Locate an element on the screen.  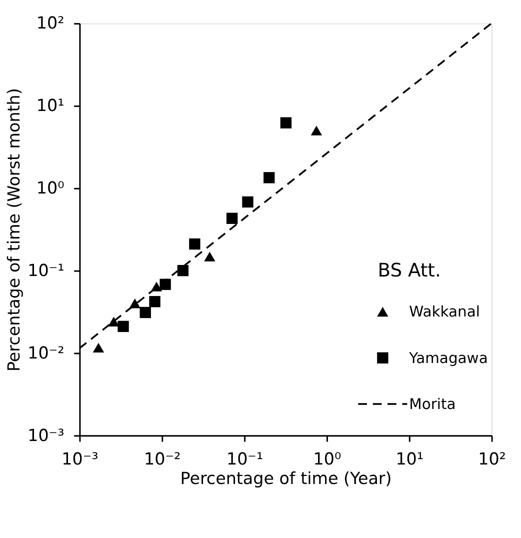
x-tick-label: 10⁻³ is located at coordinates (80, 458).